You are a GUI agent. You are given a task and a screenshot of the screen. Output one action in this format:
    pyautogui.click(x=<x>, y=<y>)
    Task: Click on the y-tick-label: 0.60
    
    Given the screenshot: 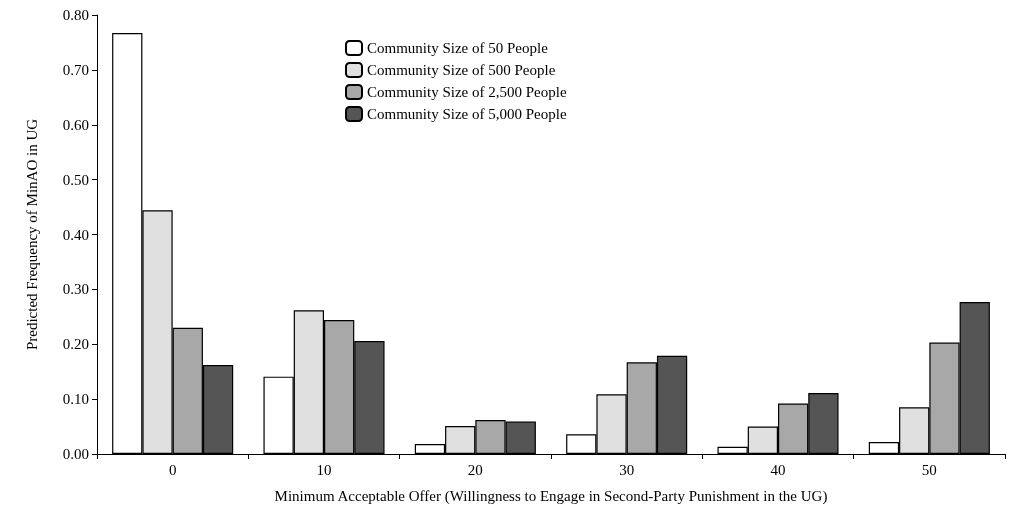 What is the action you would take?
    pyautogui.click(x=75, y=124)
    